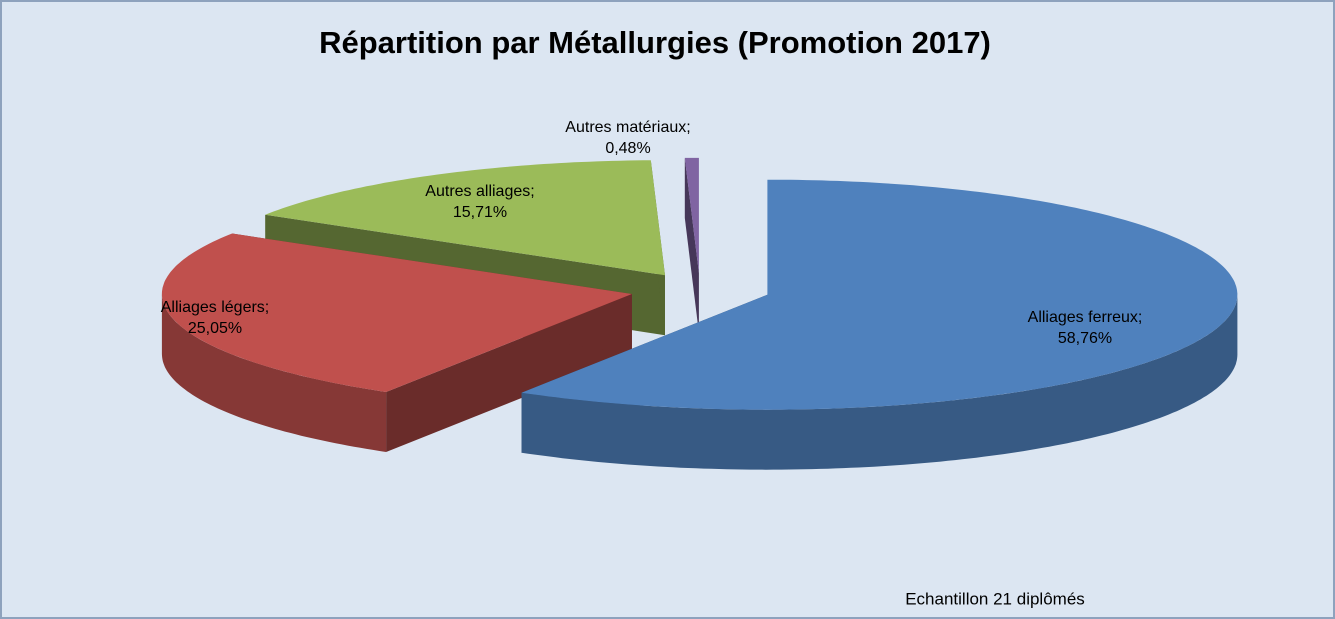 This screenshot has height=619, width=1335. Describe the element at coordinates (480, 212) in the screenshot. I see `slice-value-label: 15,71%` at that location.